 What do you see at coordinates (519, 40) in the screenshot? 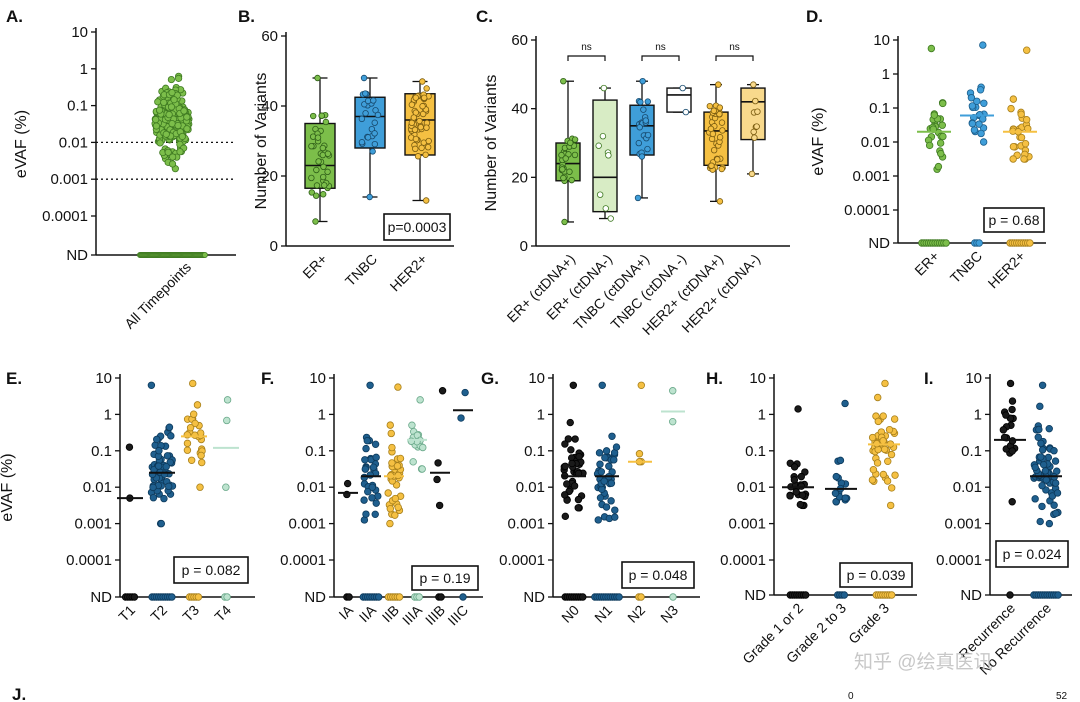
I see `y-tick-label: 60` at bounding box center [519, 40].